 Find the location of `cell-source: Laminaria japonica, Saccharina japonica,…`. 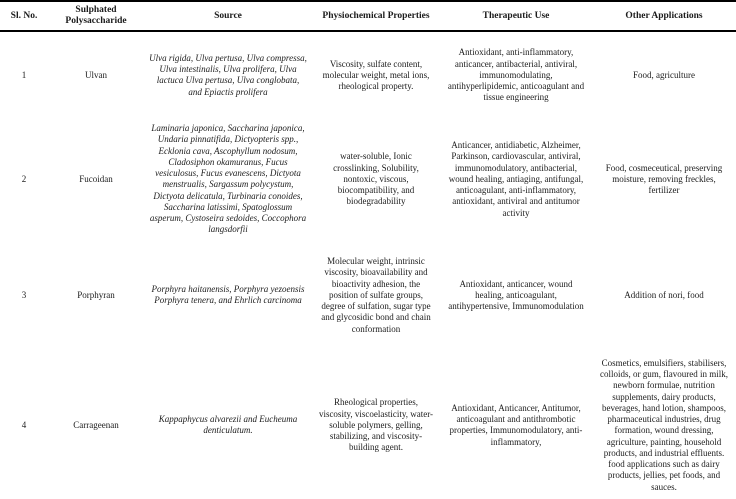

cell-source: Laminaria japonica, Saccharina japonica,… is located at coordinates (228, 179).